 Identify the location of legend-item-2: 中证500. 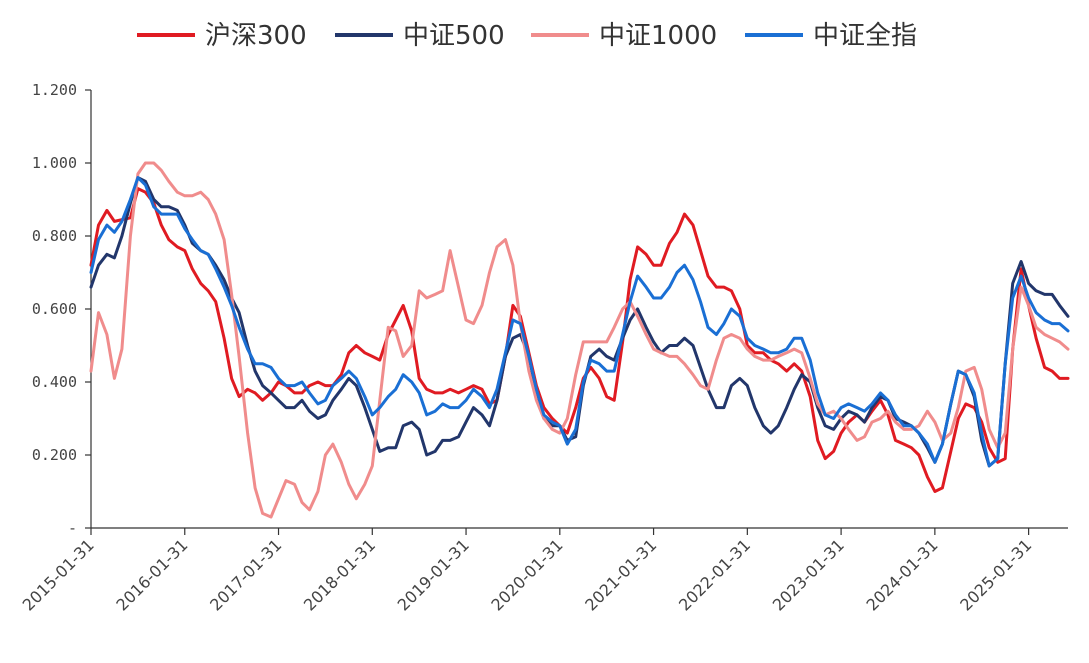
(420, 36).